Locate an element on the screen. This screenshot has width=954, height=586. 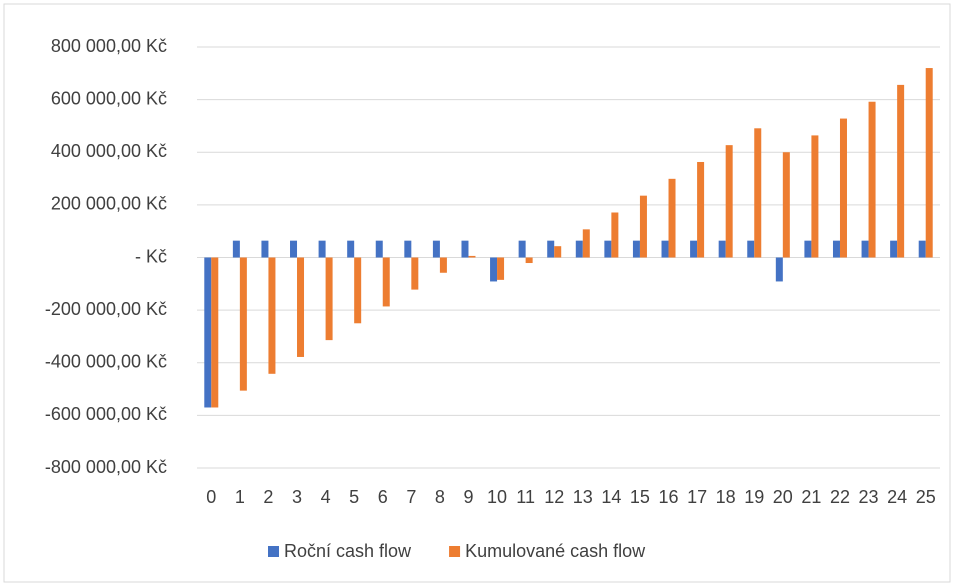
x-tick-label: 0 is located at coordinates (211, 497).